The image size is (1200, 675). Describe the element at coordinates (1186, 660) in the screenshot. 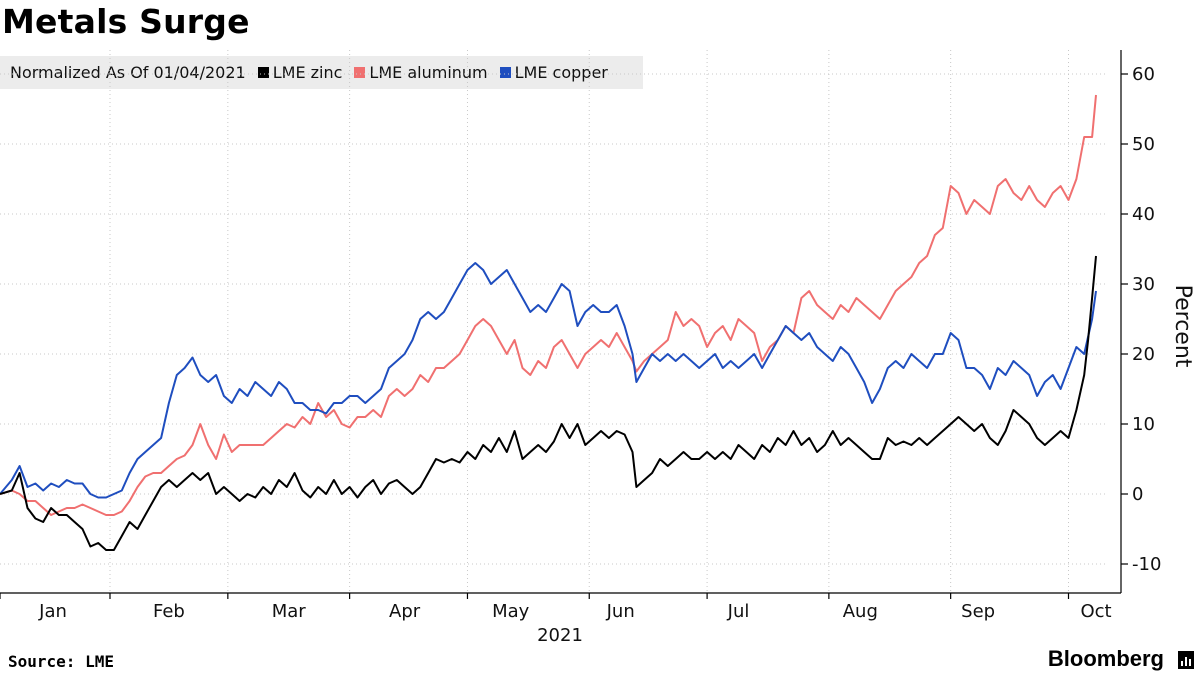

I see `bloomberg-terminal-icon` at that location.